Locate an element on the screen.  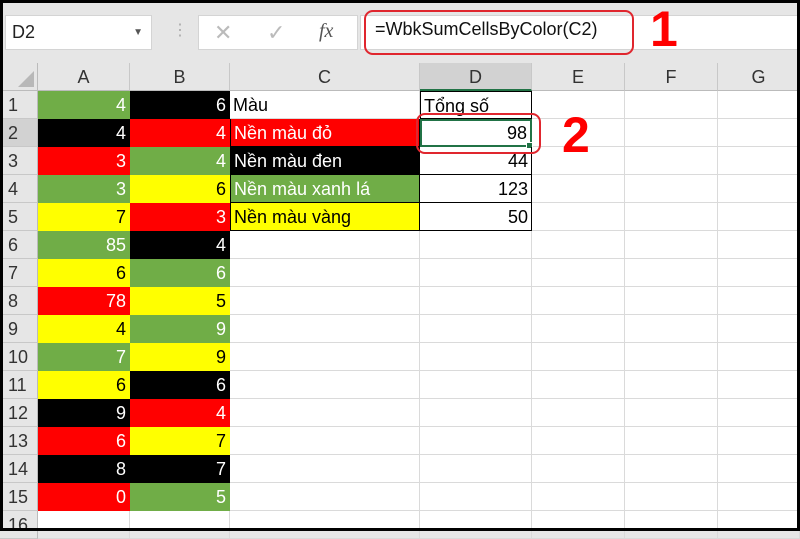
cell-a11: 6 is located at coordinates (84, 385).